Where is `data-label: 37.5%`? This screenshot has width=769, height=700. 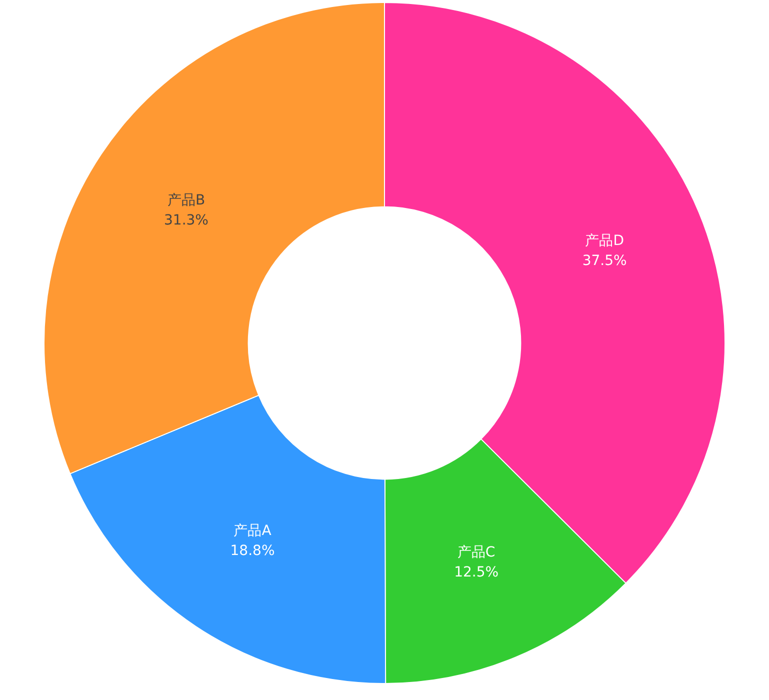 data-label: 37.5% is located at coordinates (604, 261).